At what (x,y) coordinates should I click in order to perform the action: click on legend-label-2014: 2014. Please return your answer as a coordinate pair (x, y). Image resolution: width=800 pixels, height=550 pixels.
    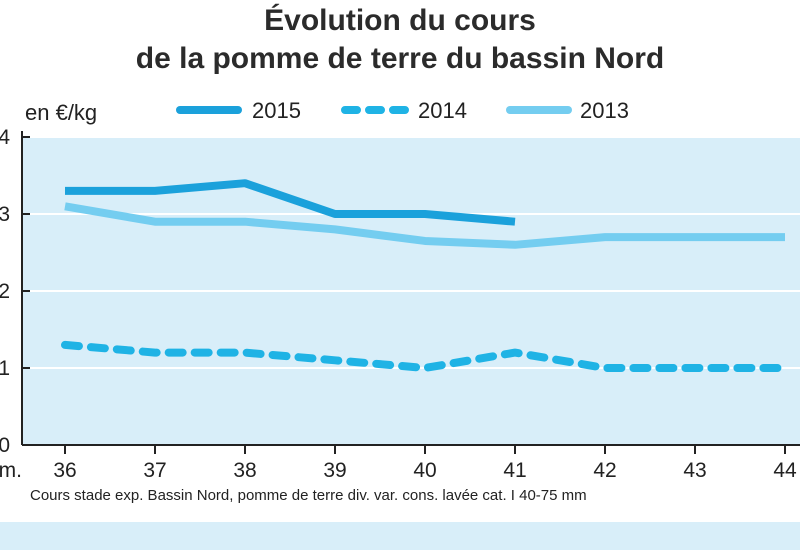
    Looking at the image, I should click on (442, 110).